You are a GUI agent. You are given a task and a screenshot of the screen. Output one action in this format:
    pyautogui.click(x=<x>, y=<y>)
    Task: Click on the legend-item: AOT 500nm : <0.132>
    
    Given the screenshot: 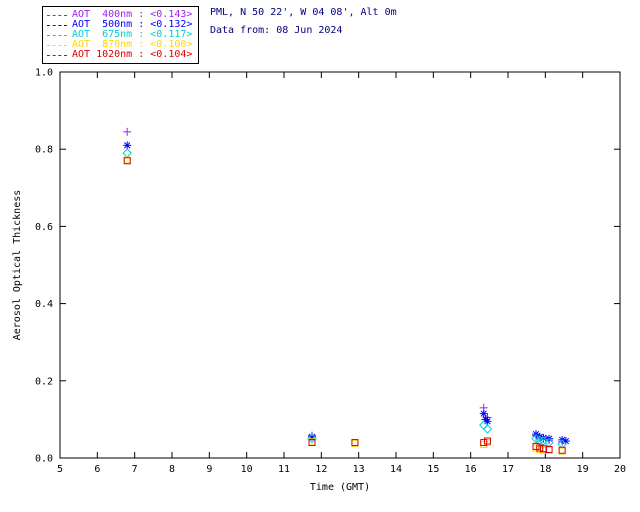 What is the action you would take?
    pyautogui.click(x=119, y=25)
    